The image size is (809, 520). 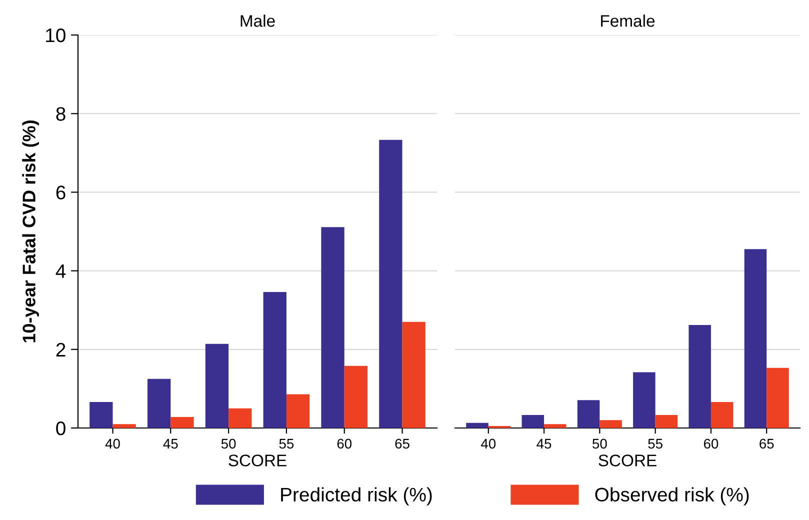 I want to click on legend-label: Predicted risk (%), so click(x=356, y=496).